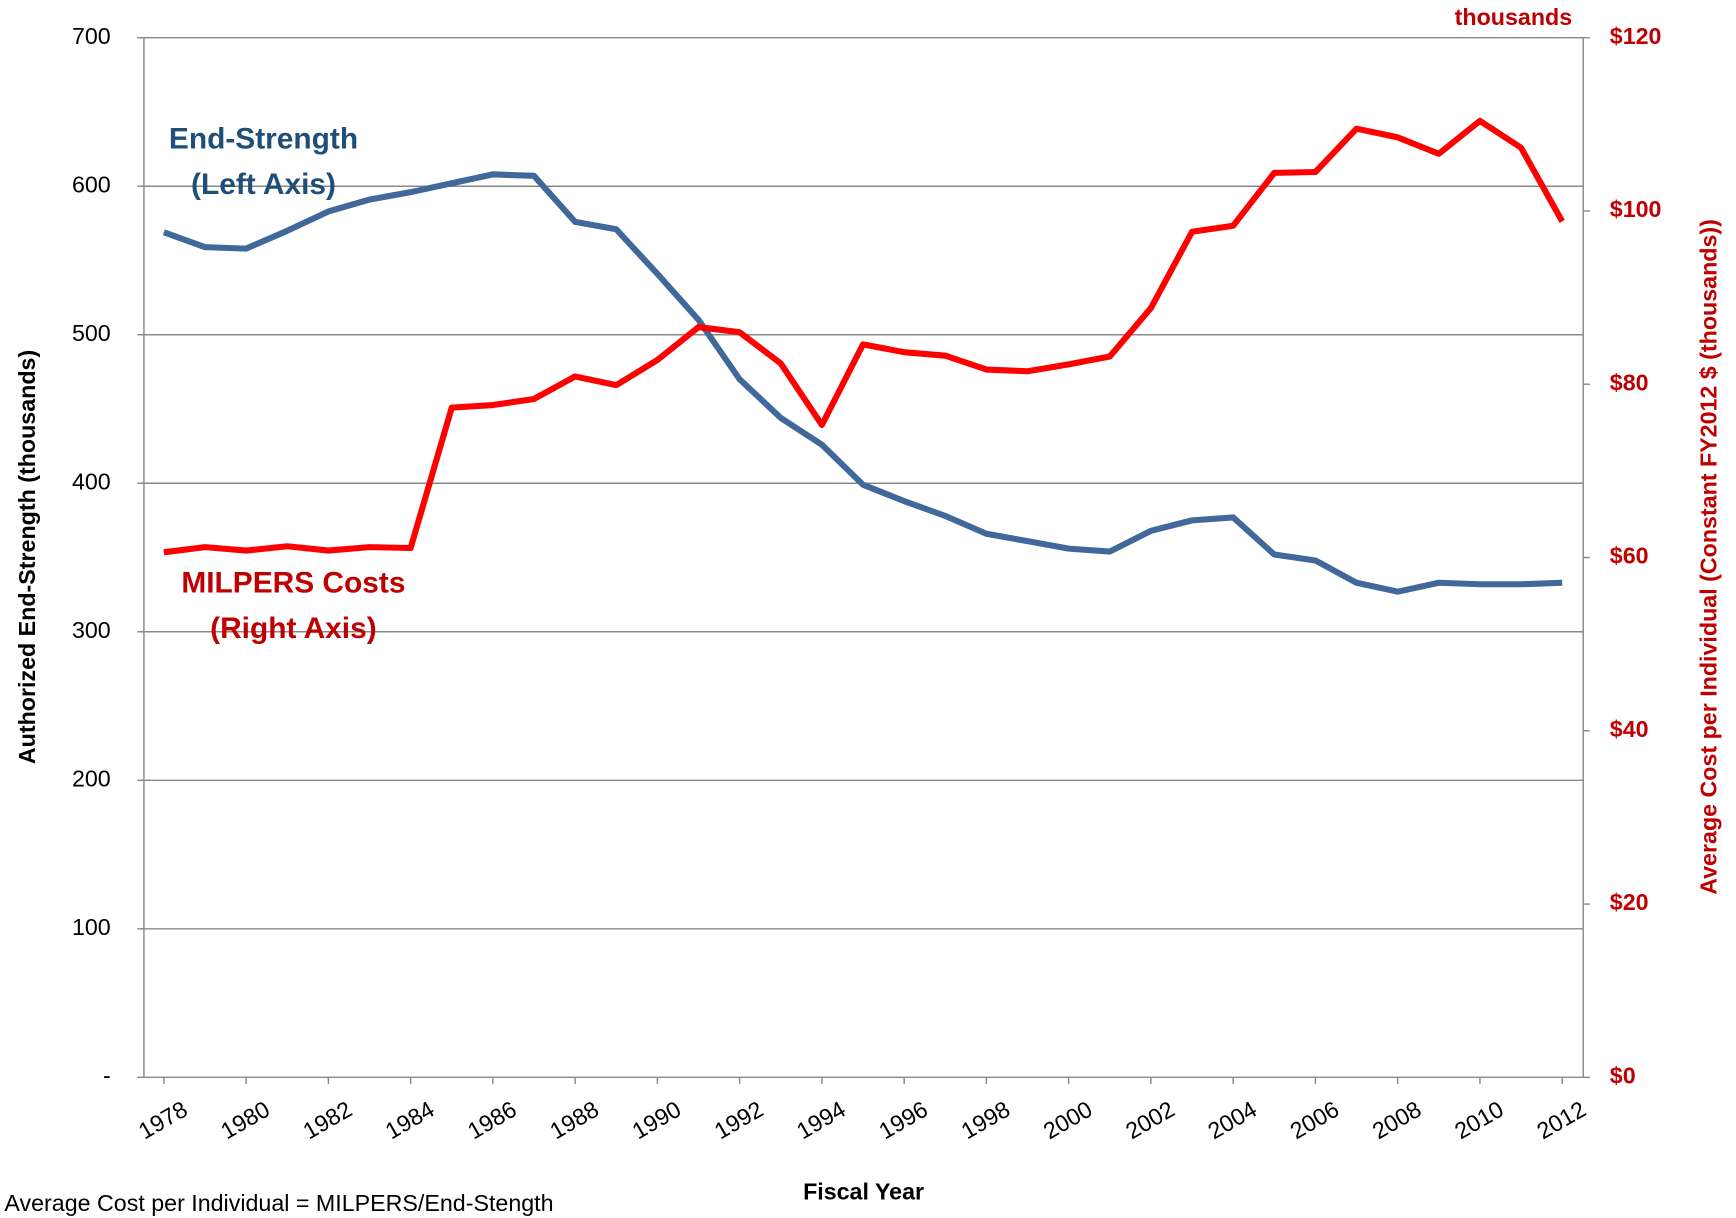 The image size is (1736, 1218). Describe the element at coordinates (863, 1192) in the screenshot. I see `x-axis-label: Fiscal Year` at that location.